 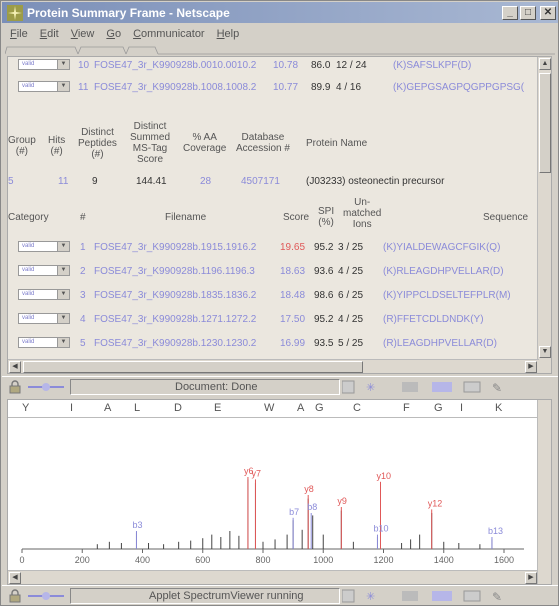 What do you see at coordinates (433, 319) in the screenshot?
I see `sequence-link: (R)FFETCDLDNDK(Y)` at bounding box center [433, 319].